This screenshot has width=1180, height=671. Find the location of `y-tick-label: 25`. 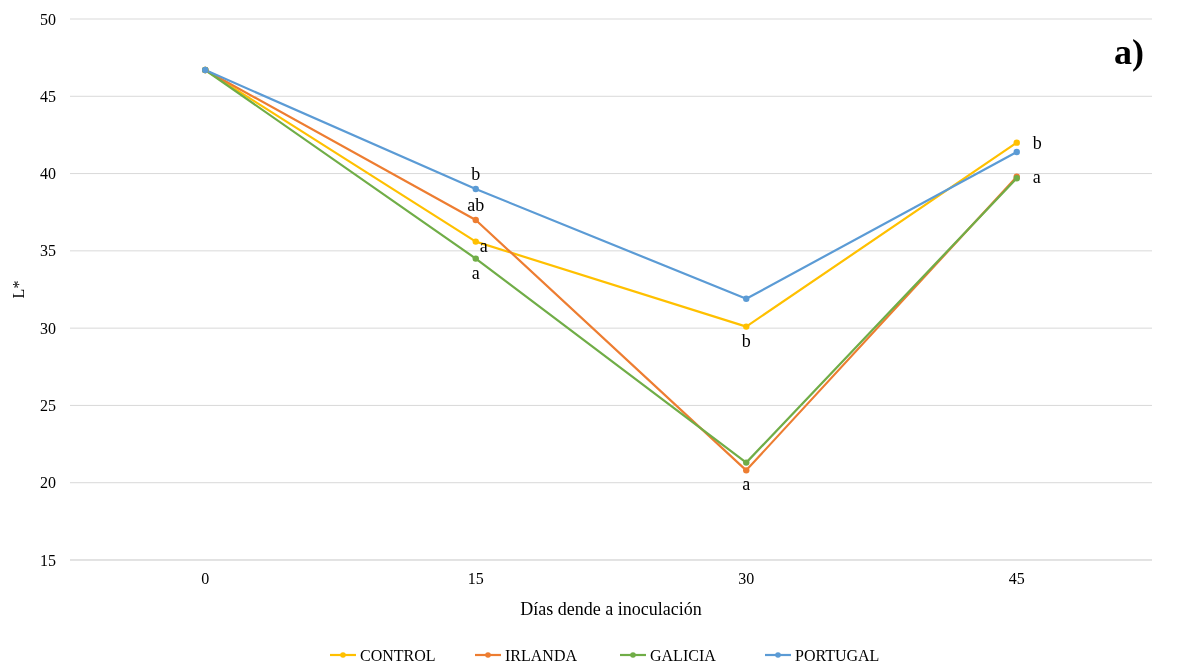

y-tick-label: 25 is located at coordinates (48, 406).